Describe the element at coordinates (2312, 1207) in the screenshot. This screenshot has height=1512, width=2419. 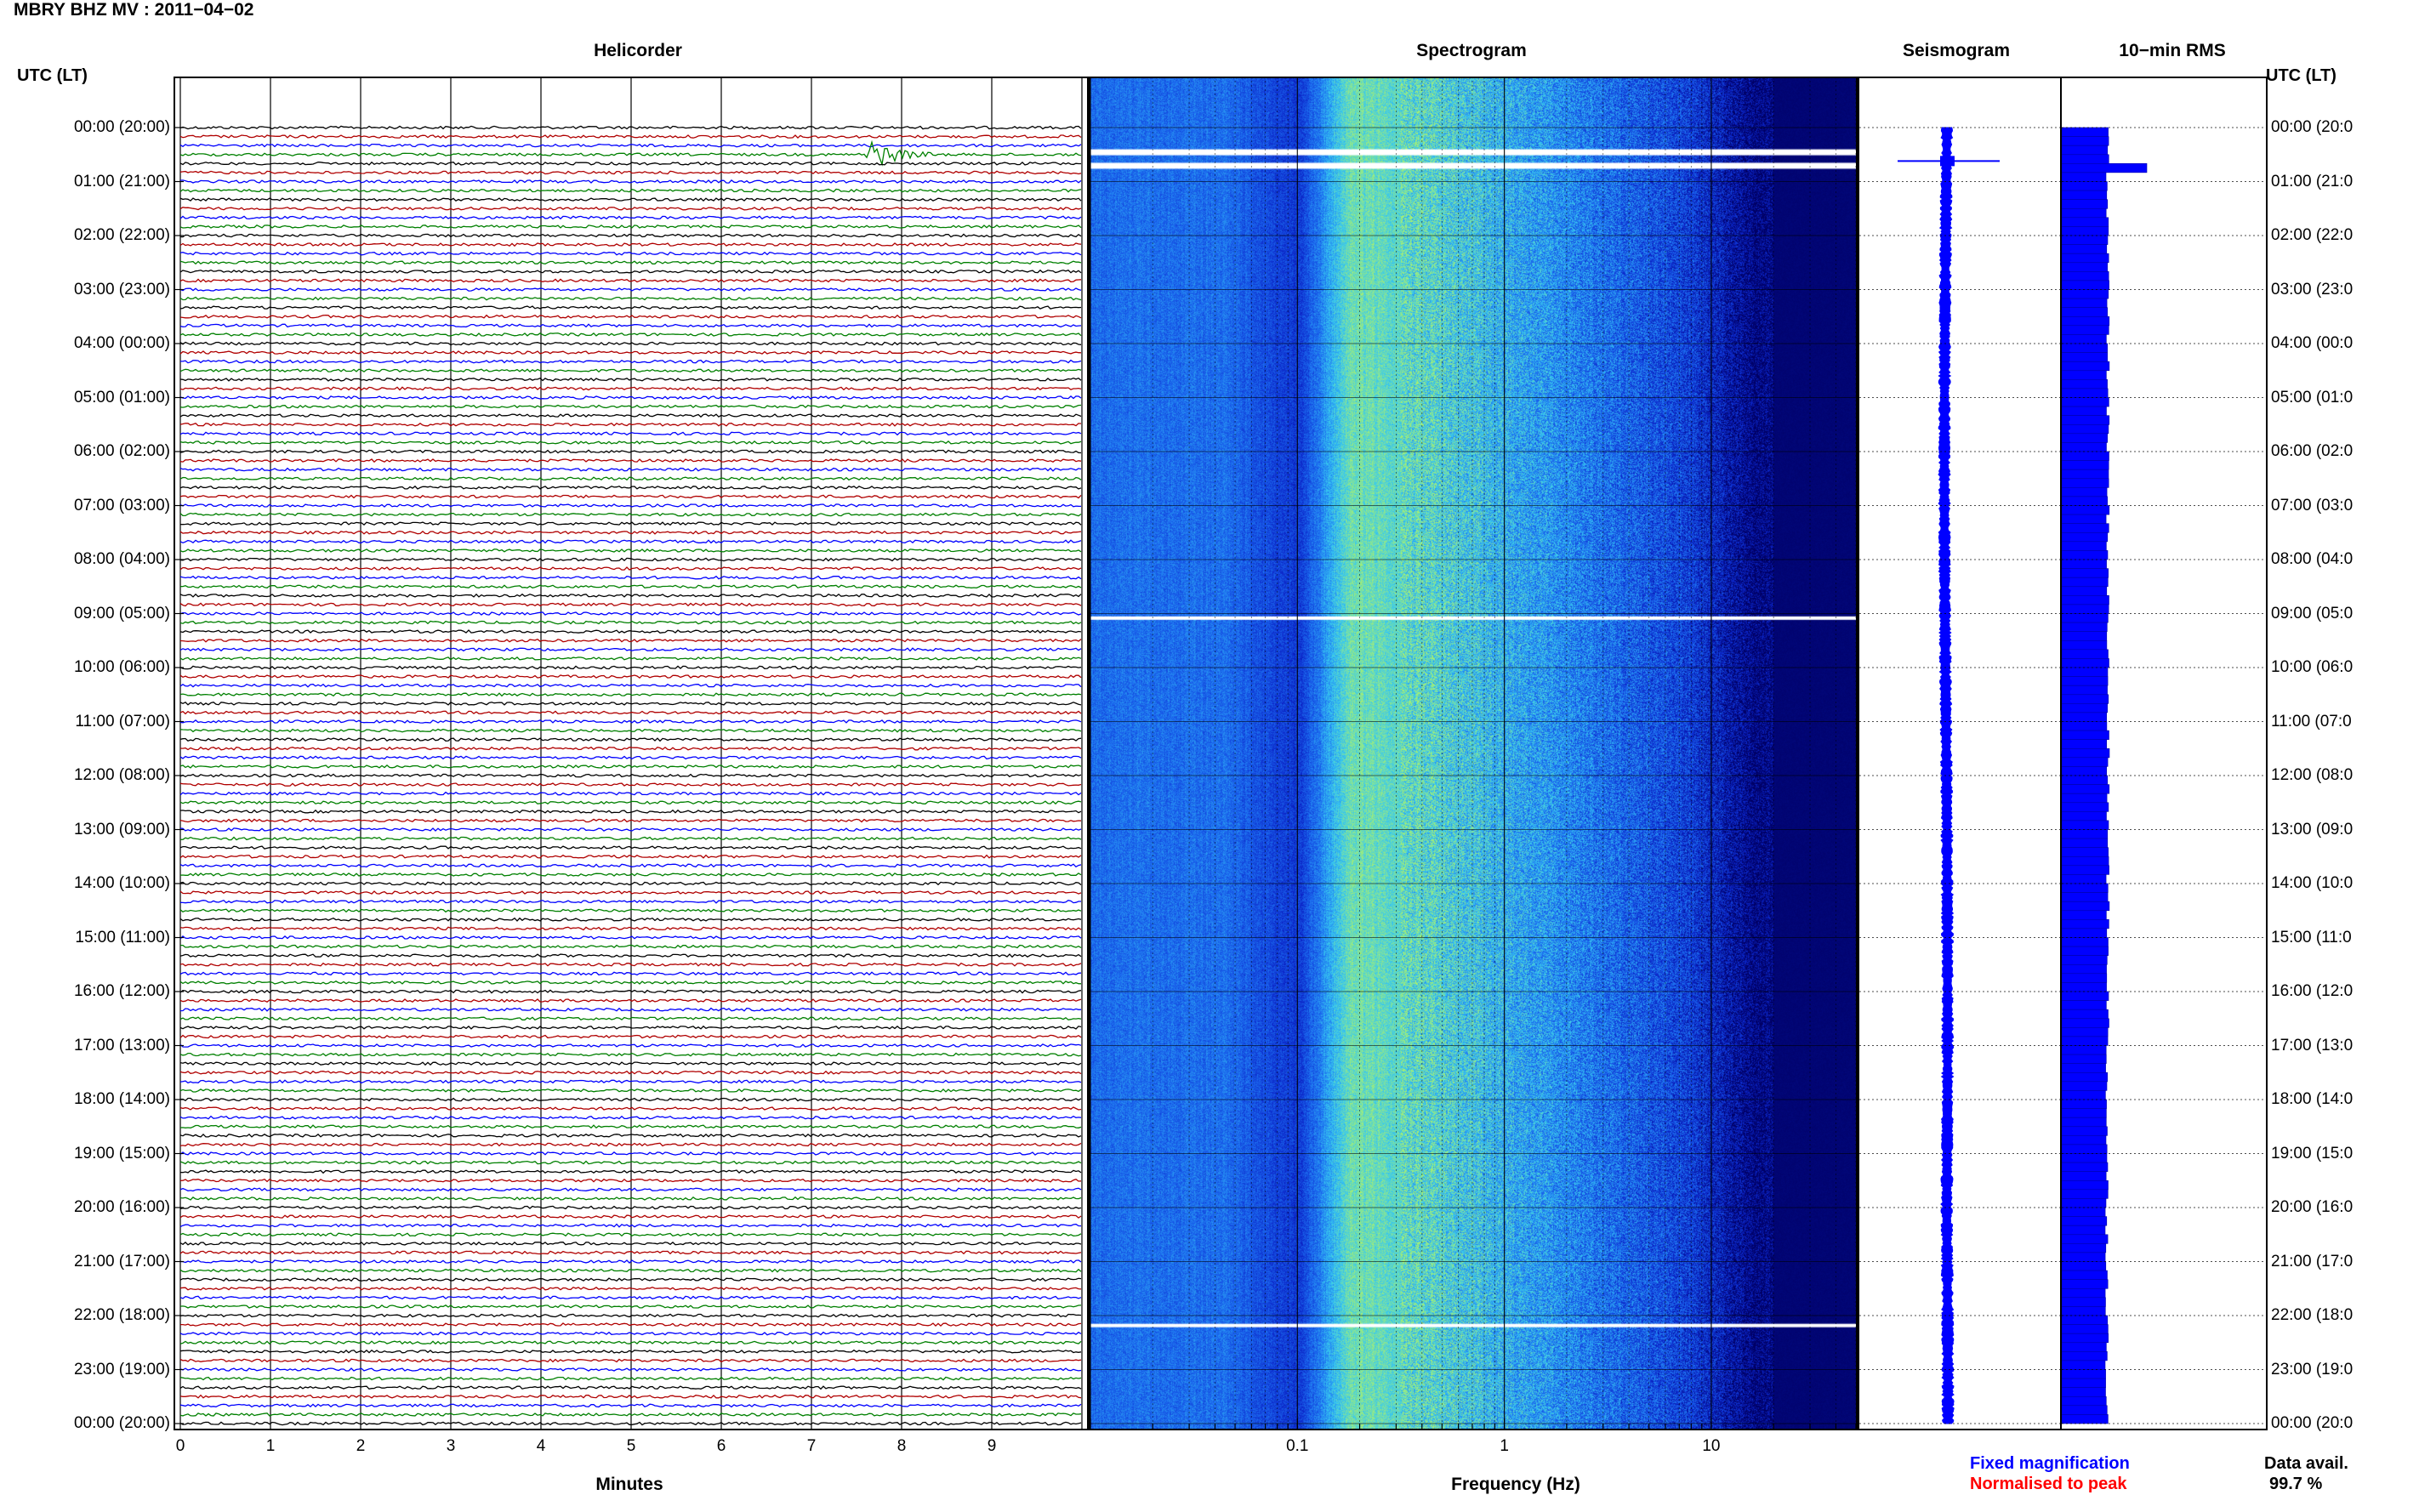
I see `right-time-label: 20:00 (16:0` at that location.